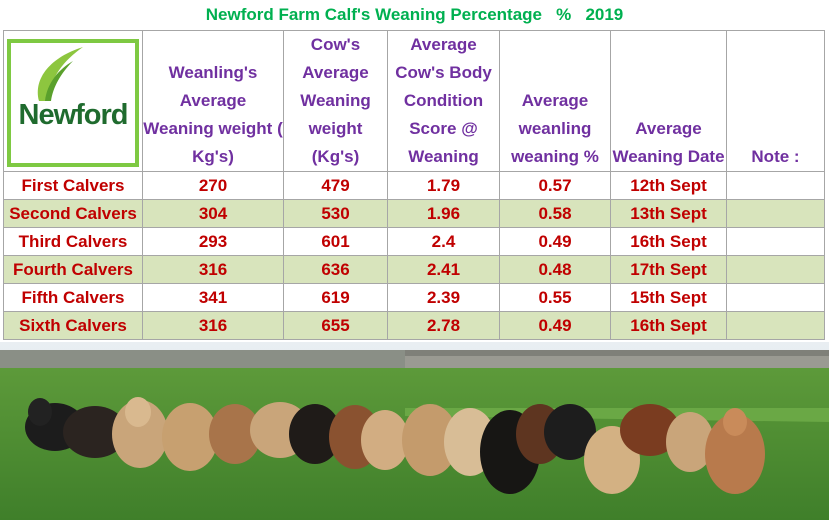 Image resolution: width=829 pixels, height=520 pixels. Describe the element at coordinates (73, 185) in the screenshot. I see `row-label: First Calvers` at that location.